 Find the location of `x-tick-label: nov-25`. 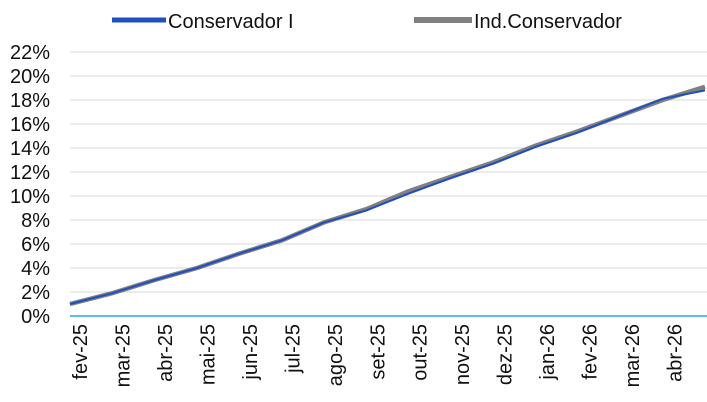

x-tick-label: nov-25 is located at coordinates (463, 354).